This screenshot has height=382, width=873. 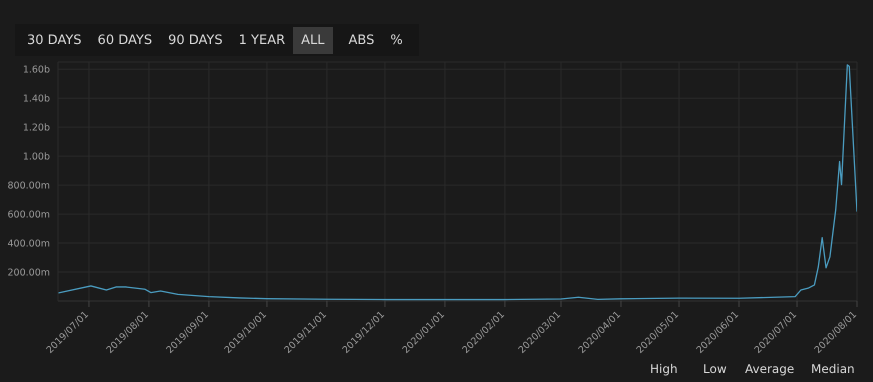 What do you see at coordinates (833, 369) in the screenshot?
I see `text: Median` at bounding box center [833, 369].